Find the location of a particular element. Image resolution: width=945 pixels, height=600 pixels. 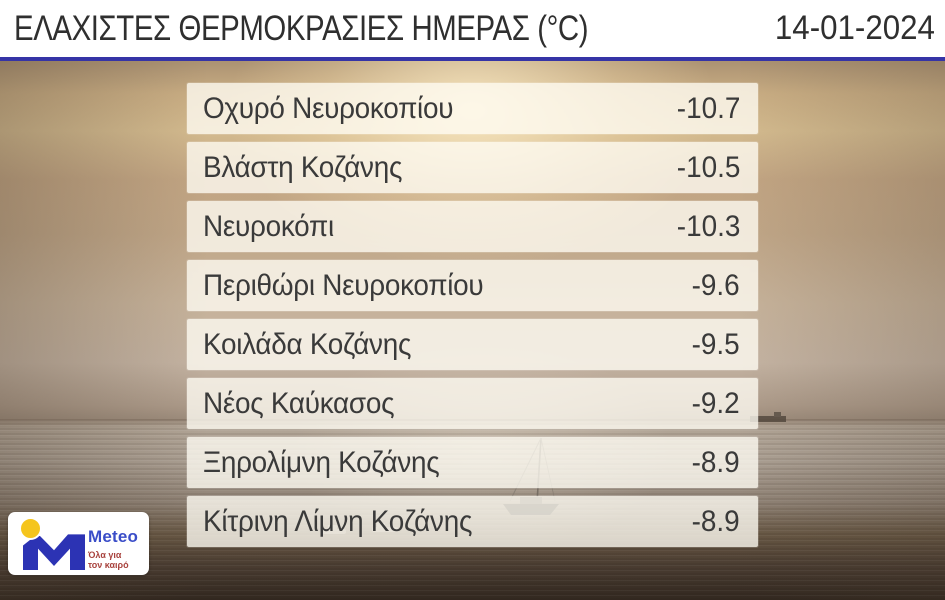

logo-tagline-line1: Όλα για is located at coordinates (105, 555).